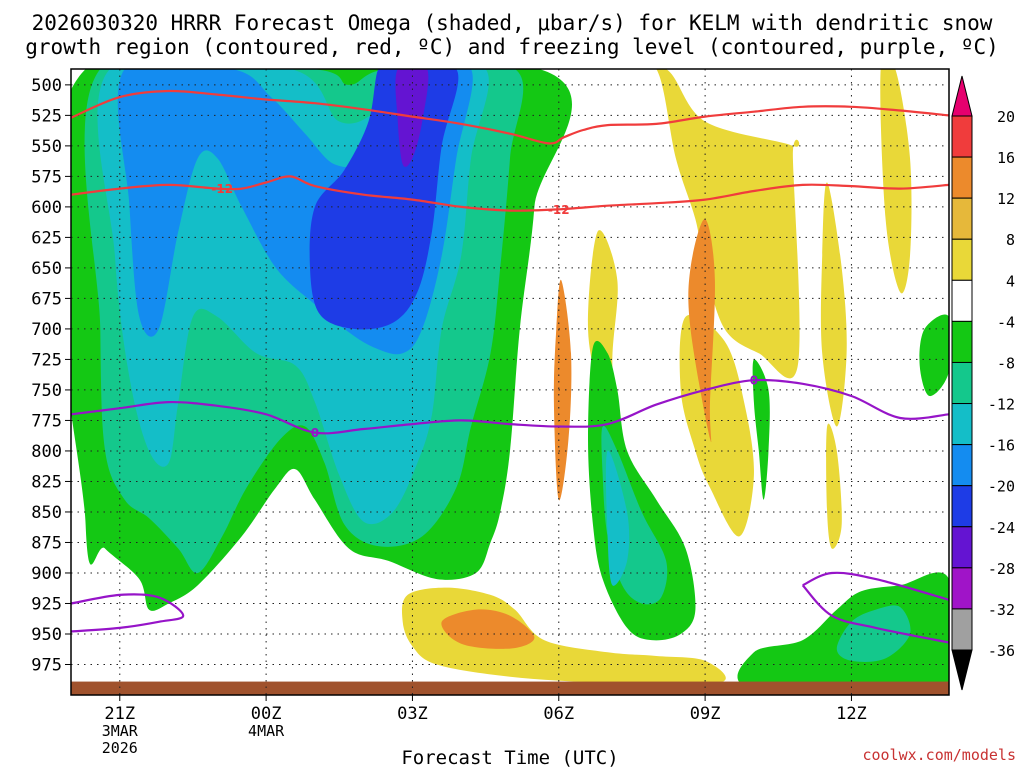  I want to click on colorbar-label: 16, so click(1006, 158).